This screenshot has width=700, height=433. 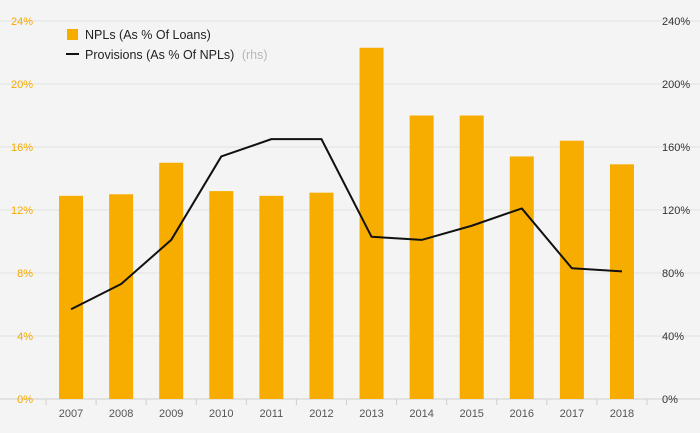 What do you see at coordinates (22, 148) in the screenshot?
I see `y-left-tick-label: 16%` at bounding box center [22, 148].